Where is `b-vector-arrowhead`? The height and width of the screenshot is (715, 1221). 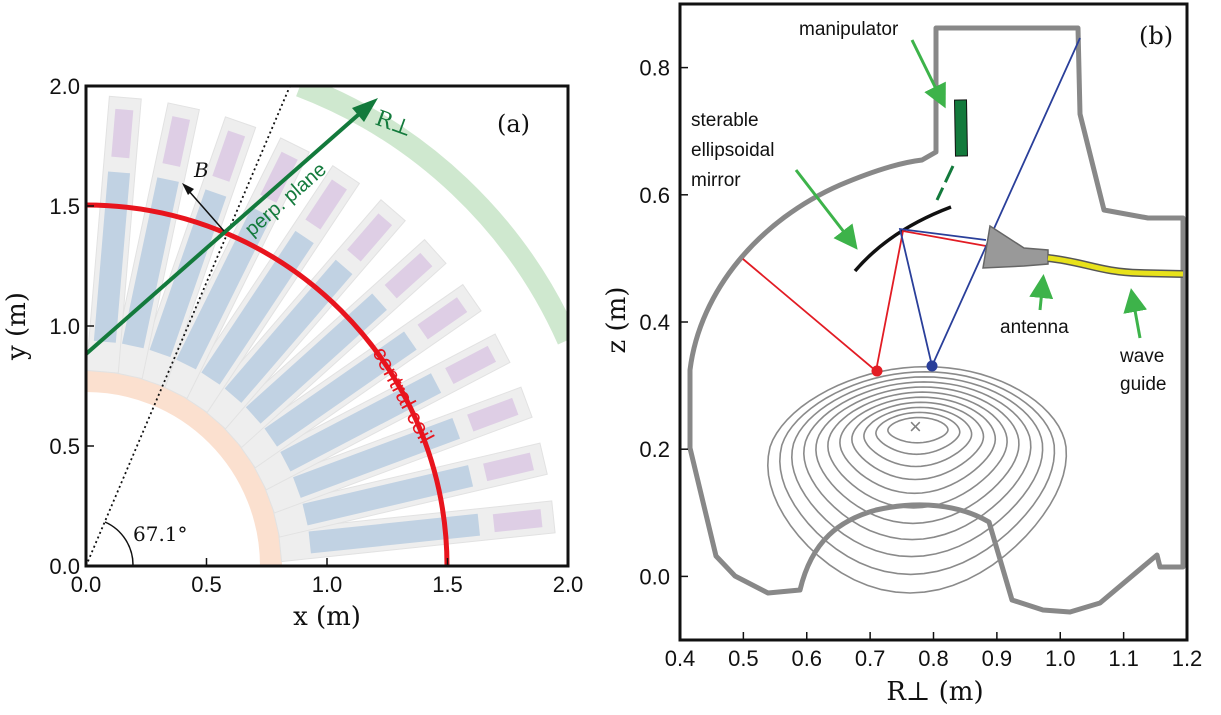 b-vector-arrowhead is located at coordinates (188, 189).